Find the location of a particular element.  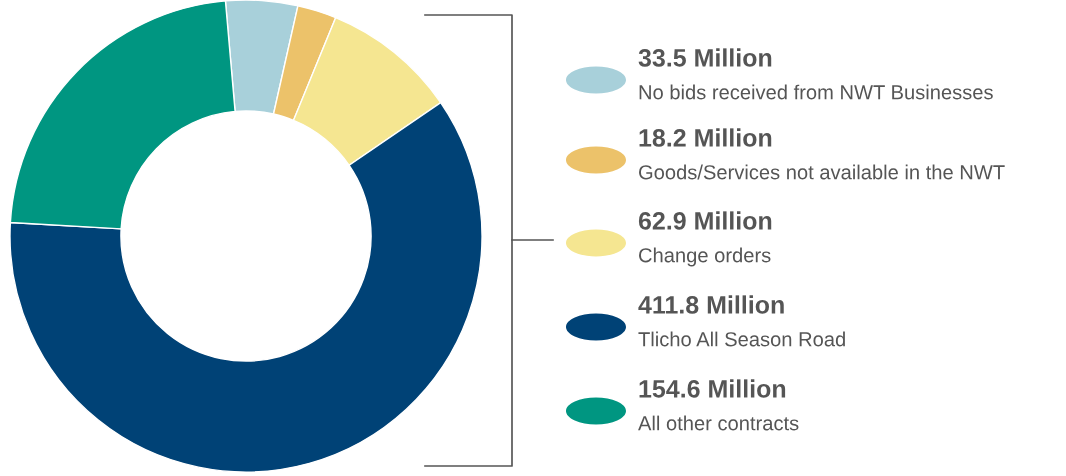

legend-label: Change orders is located at coordinates (705, 257).